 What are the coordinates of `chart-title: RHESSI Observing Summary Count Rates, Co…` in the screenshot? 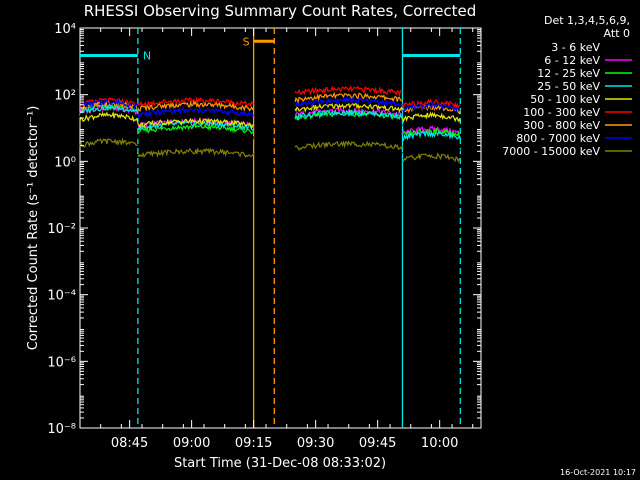 It's located at (280, 11).